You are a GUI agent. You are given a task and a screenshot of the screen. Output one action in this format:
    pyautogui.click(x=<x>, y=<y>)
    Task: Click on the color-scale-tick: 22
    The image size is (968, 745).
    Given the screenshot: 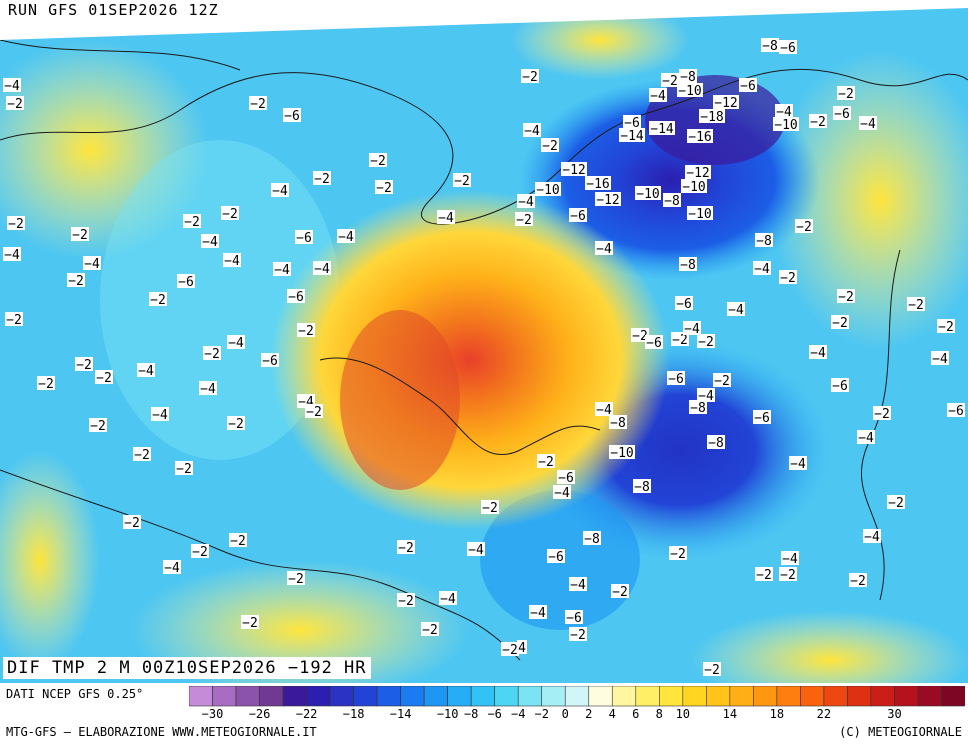 What is the action you would take?
    pyautogui.click(x=824, y=714)
    